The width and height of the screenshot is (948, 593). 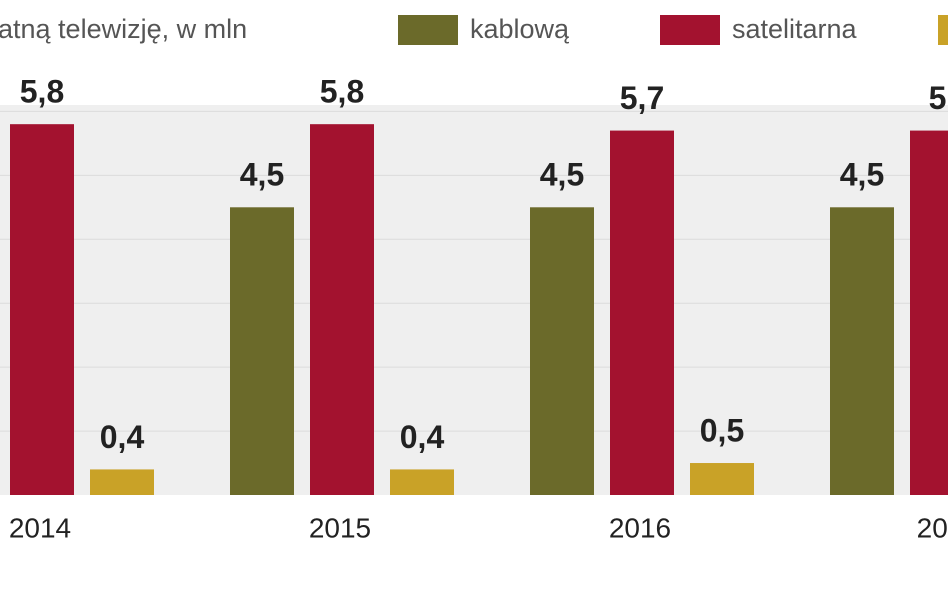 What do you see at coordinates (40, 527) in the screenshot?
I see `x-tick-label: 2014` at bounding box center [40, 527].